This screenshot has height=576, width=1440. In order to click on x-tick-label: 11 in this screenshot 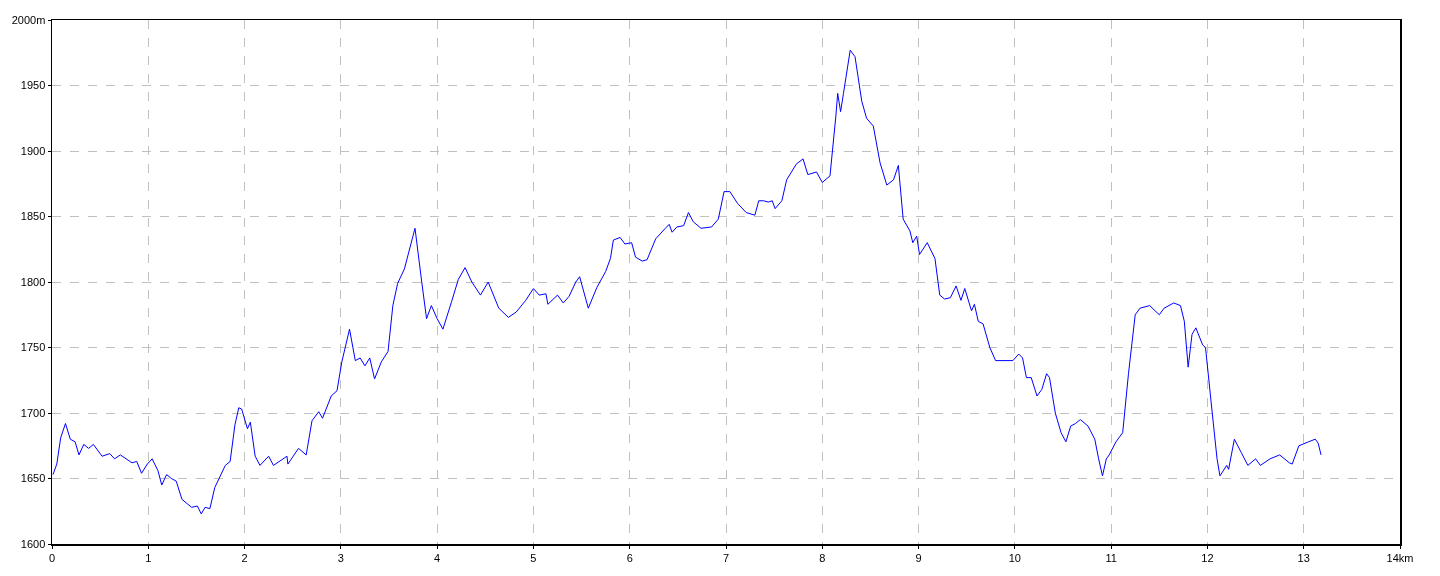, I will do `click(1111, 557)`.